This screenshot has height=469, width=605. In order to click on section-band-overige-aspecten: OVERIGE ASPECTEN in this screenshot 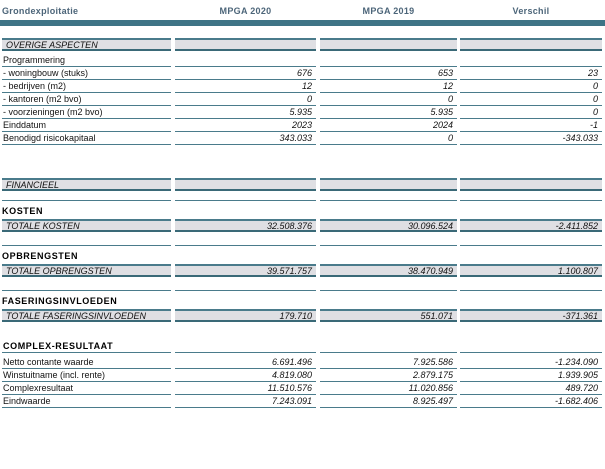, I will do `click(302, 44)`.